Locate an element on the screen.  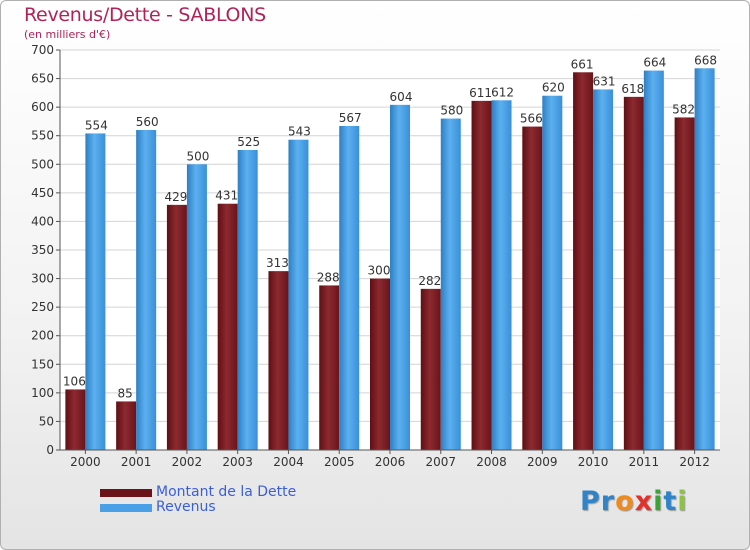
data-label-debt: 431 is located at coordinates (226, 196).